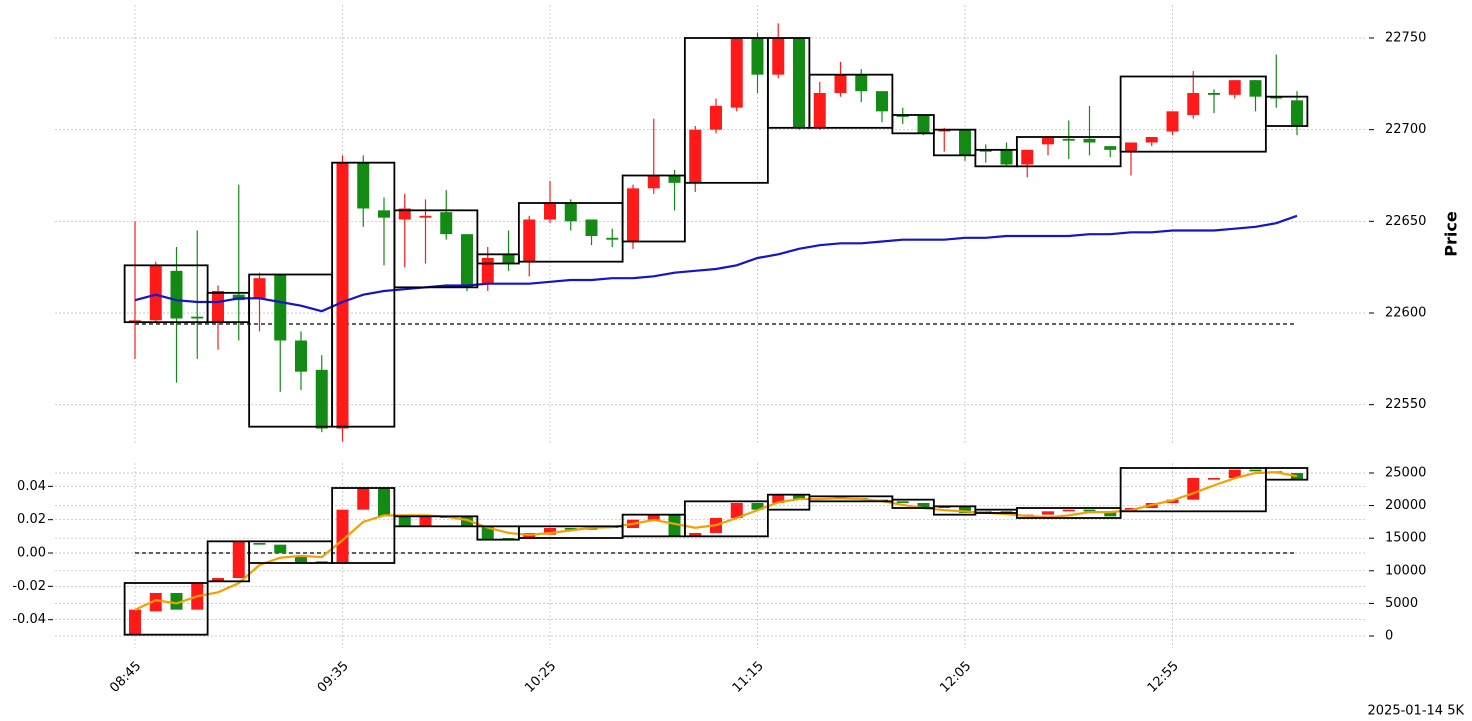 Image resolution: width=1472 pixels, height=721 pixels. What do you see at coordinates (29, 619) in the screenshot?
I see `y-tick-label: -0.04` at bounding box center [29, 619].